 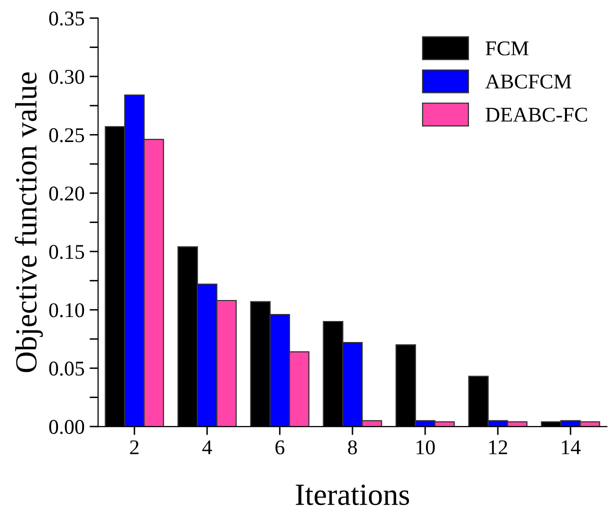 I want to click on y-tick-label: 0.30, so click(x=66, y=77).